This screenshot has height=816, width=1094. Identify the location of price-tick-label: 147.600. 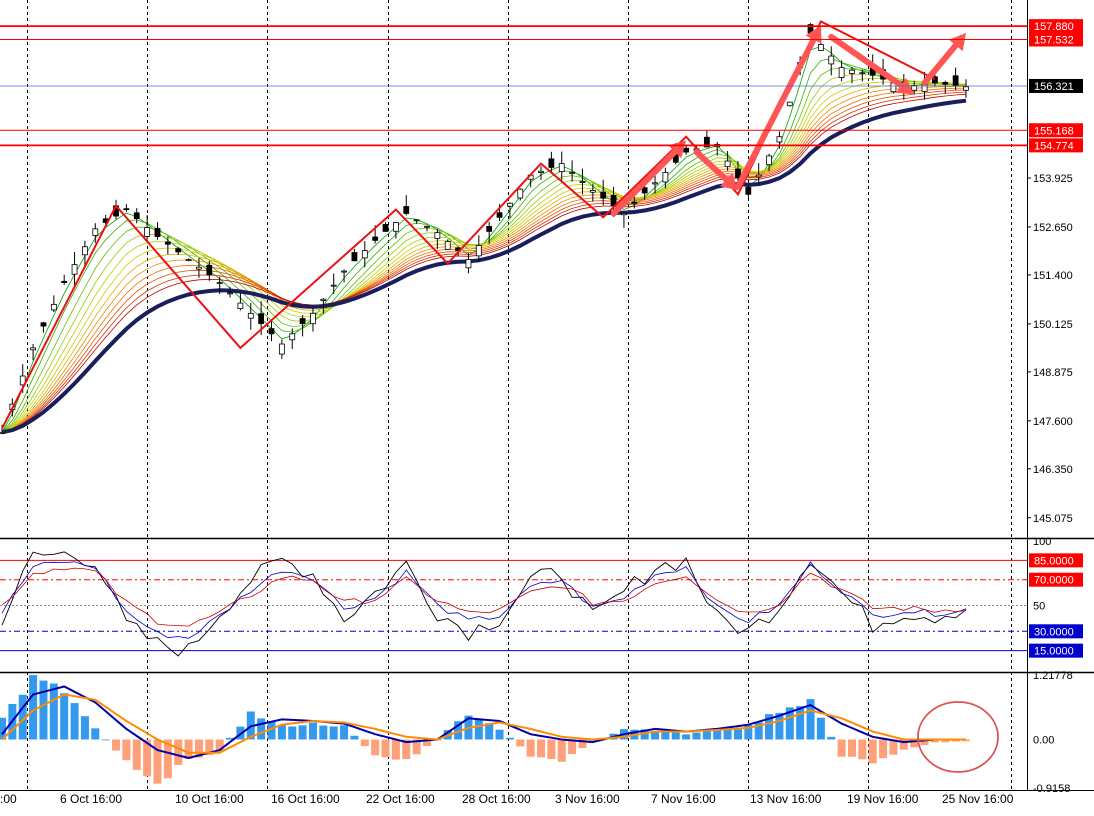
(1053, 422).